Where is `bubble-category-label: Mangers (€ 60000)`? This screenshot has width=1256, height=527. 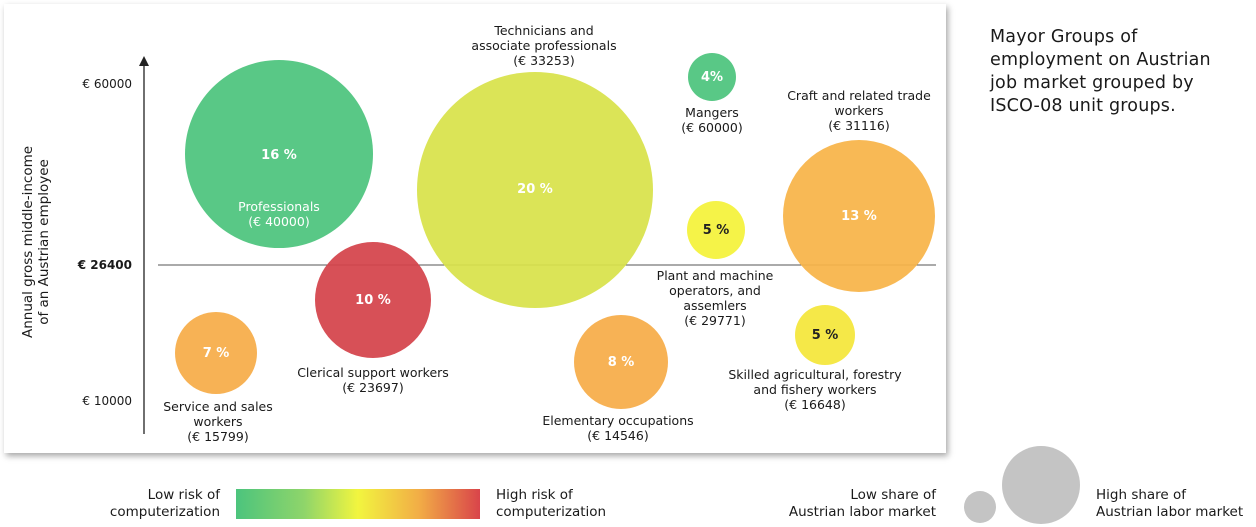
bubble-category-label: Mangers (€ 60000) is located at coordinates (711, 120).